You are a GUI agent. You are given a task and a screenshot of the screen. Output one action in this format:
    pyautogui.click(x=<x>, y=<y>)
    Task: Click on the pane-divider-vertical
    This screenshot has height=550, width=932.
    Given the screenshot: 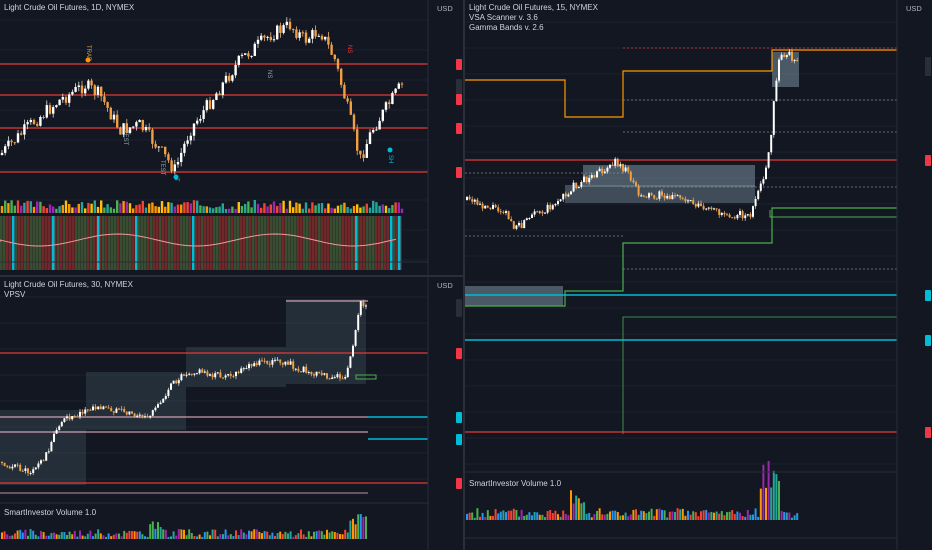 What is the action you would take?
    pyautogui.click(x=464, y=275)
    